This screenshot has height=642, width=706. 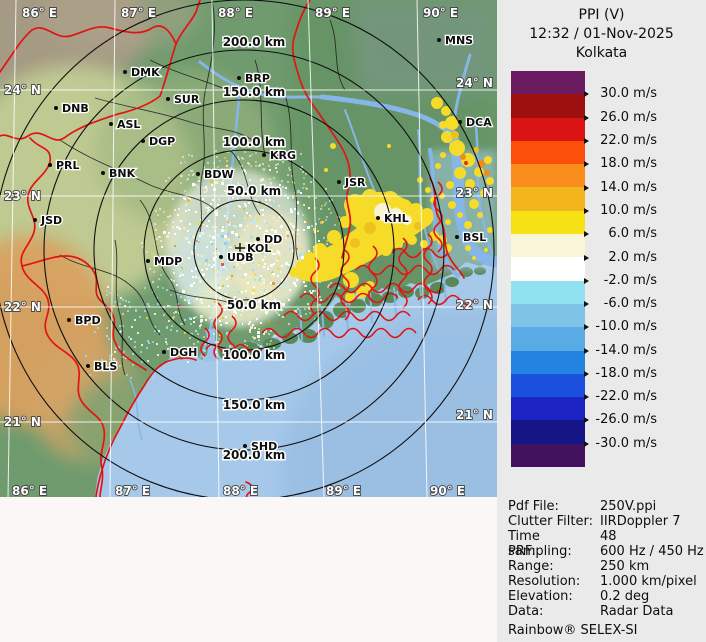 What do you see at coordinates (548, 269) in the screenshot?
I see `legend-colorbar` at bounding box center [548, 269].